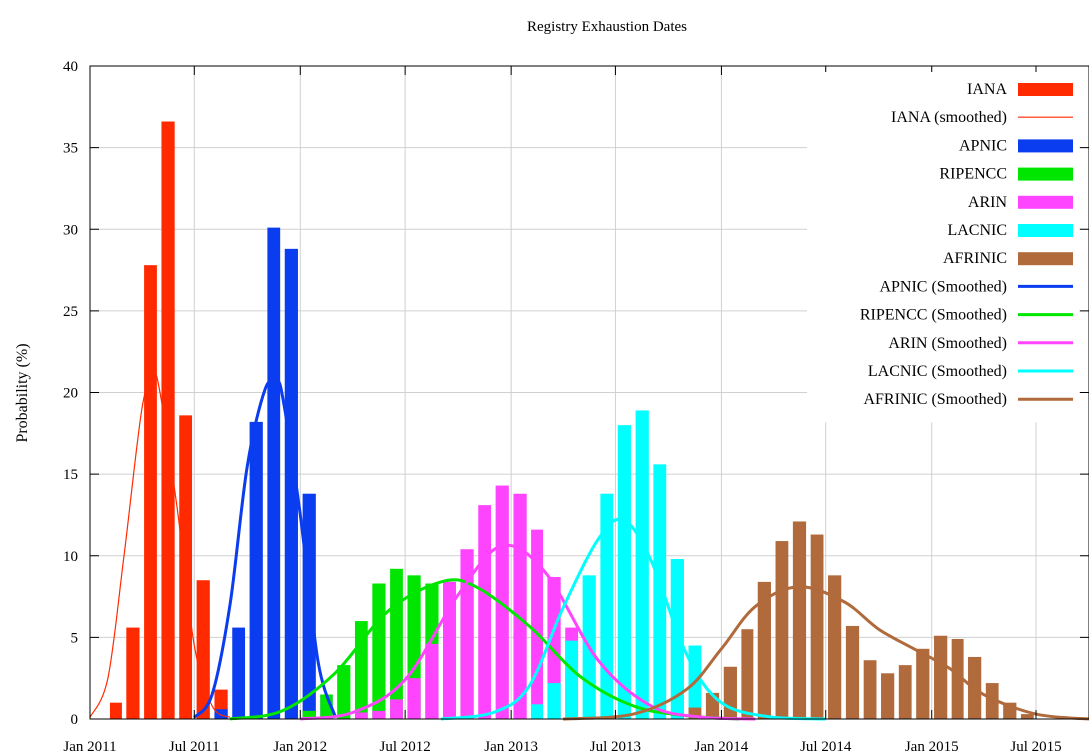 This screenshot has height=753, width=1089. I want to click on y-tick-label: 40, so click(70, 67).